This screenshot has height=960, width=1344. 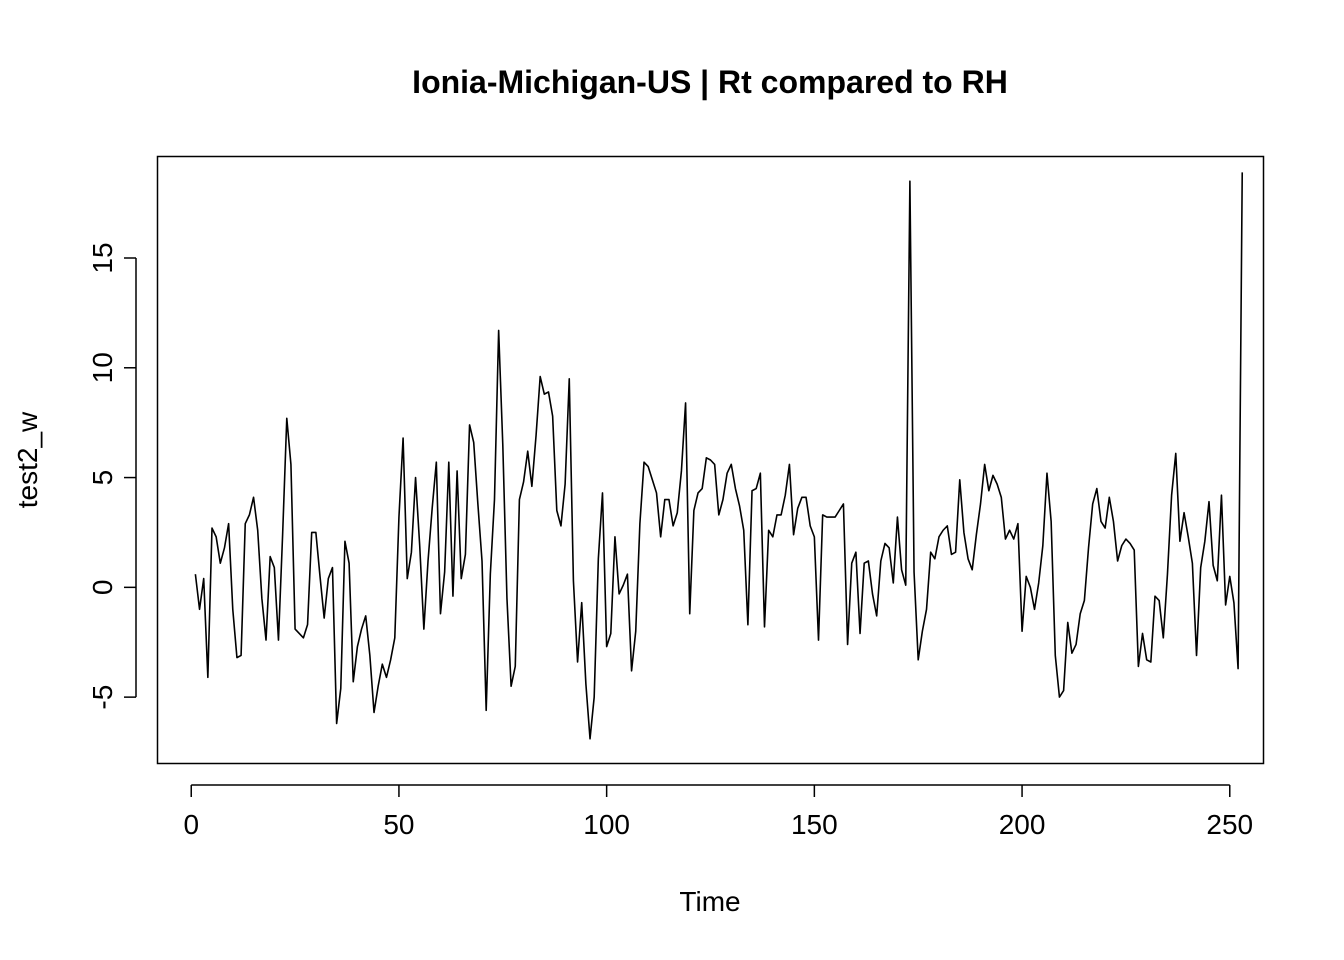 What do you see at coordinates (1229, 824) in the screenshot?
I see `x-tick-label: 250` at bounding box center [1229, 824].